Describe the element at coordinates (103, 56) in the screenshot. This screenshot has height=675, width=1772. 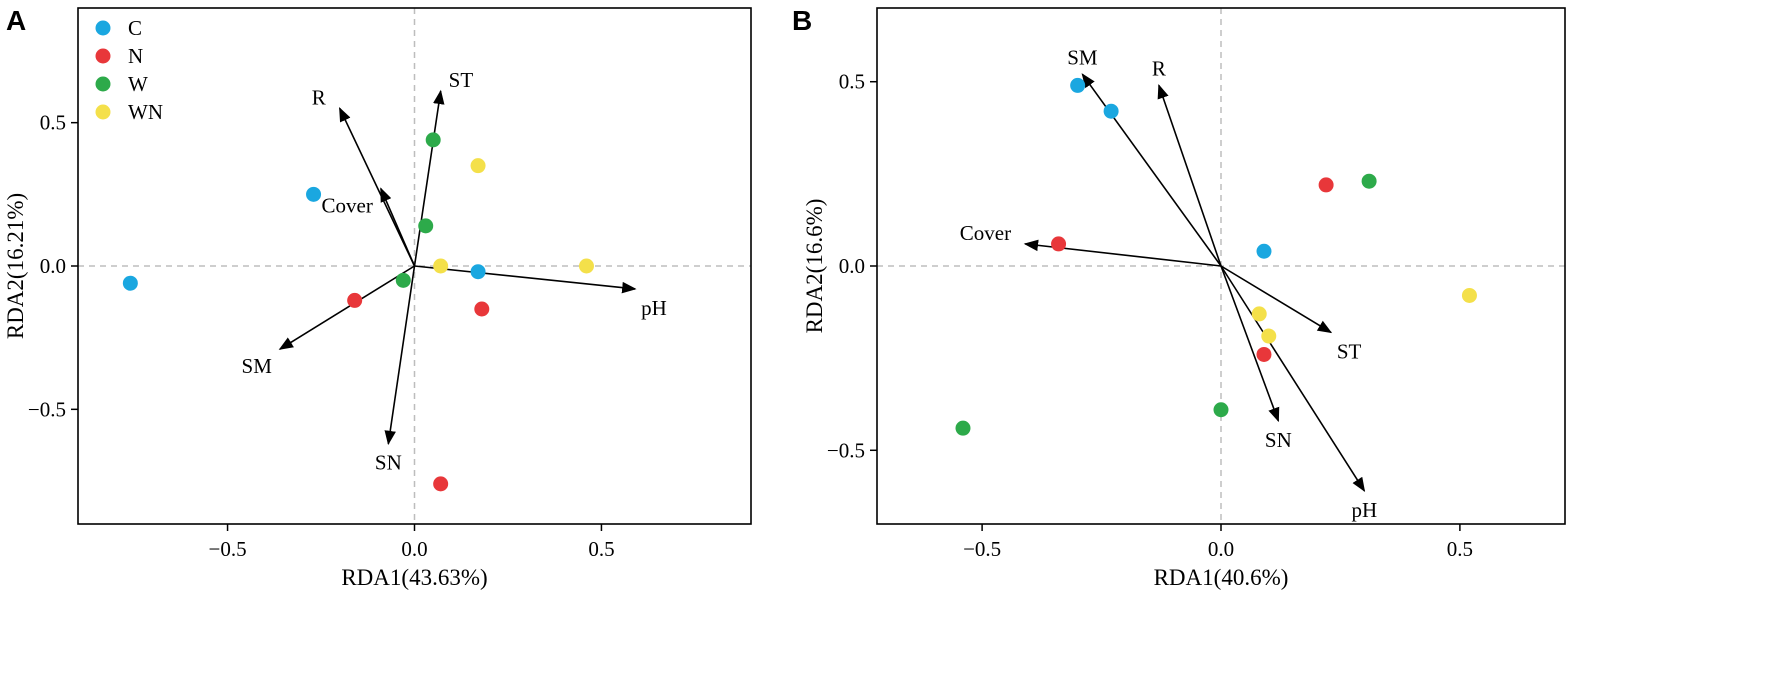
I see `legend-marker-n` at that location.